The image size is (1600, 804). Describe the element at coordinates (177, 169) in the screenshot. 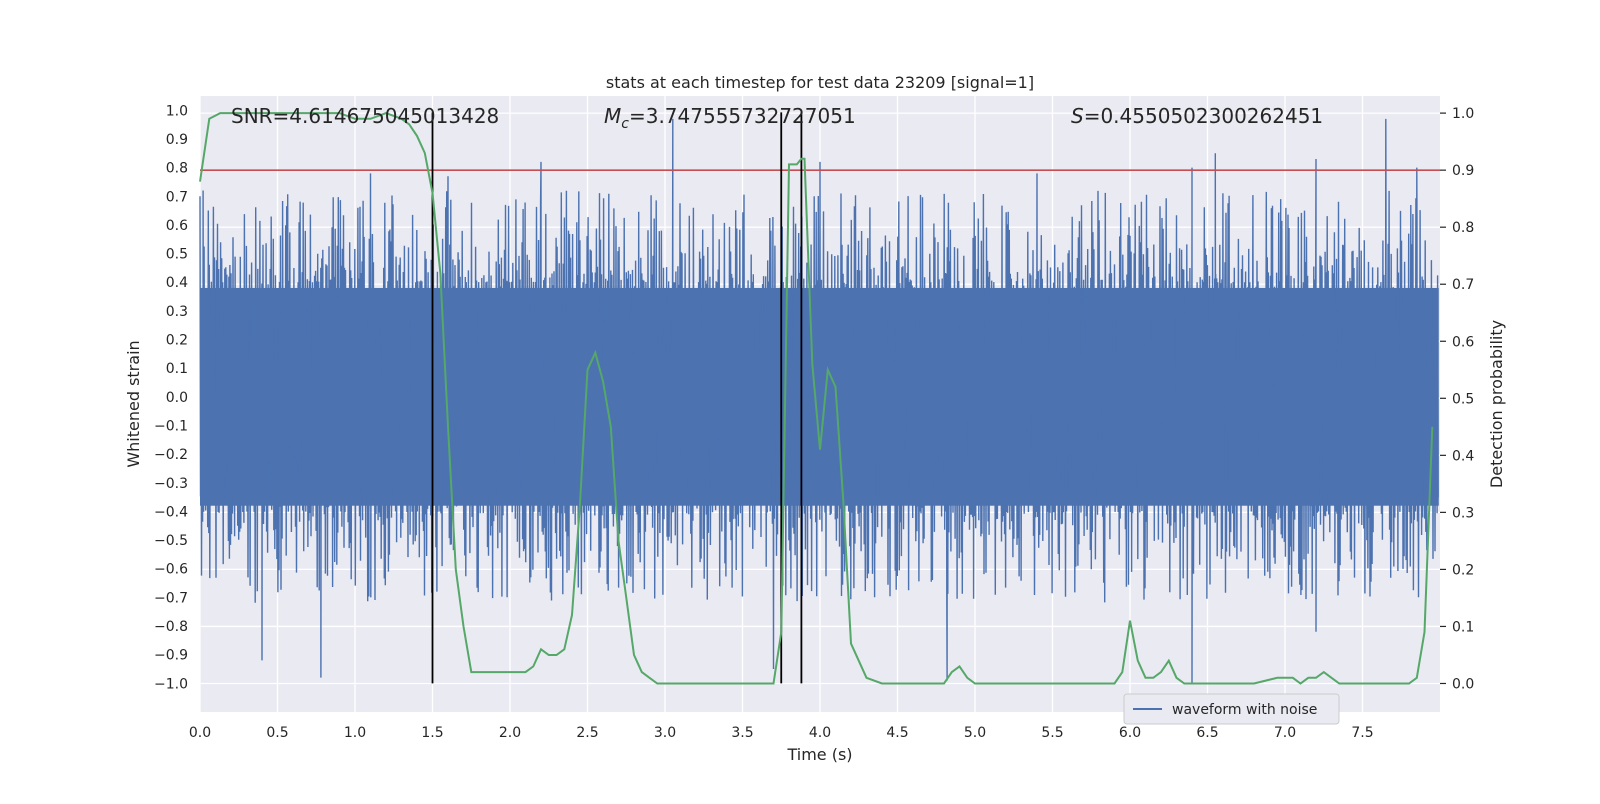

I see `y-tick-label: 0.8` at that location.